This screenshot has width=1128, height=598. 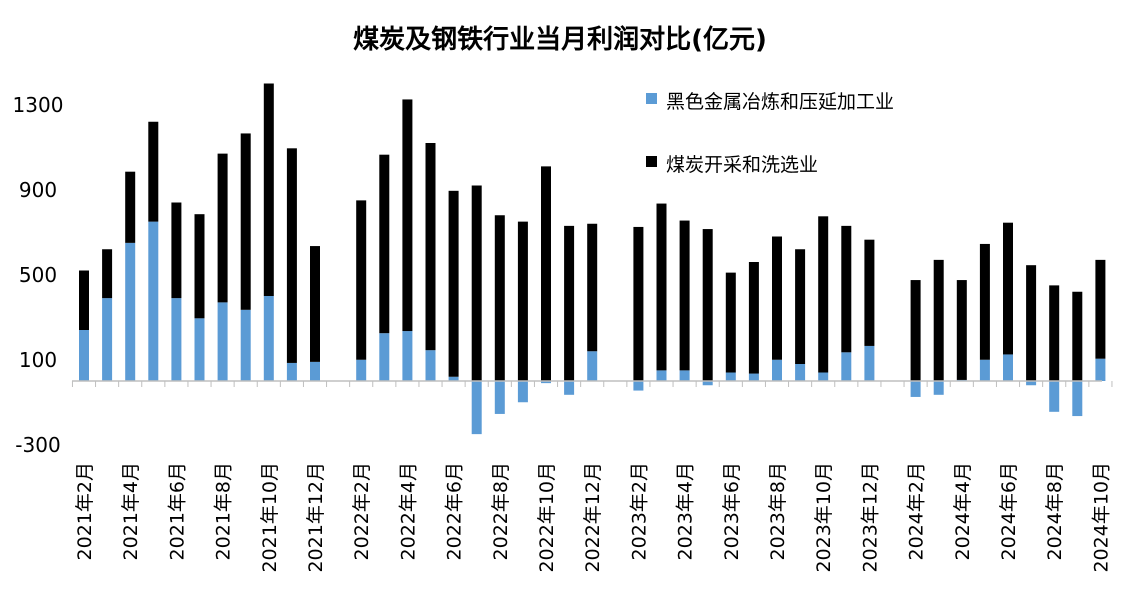 What do you see at coordinates (823, 294) in the screenshot?
I see `bar-coal-2023年10月` at bounding box center [823, 294].